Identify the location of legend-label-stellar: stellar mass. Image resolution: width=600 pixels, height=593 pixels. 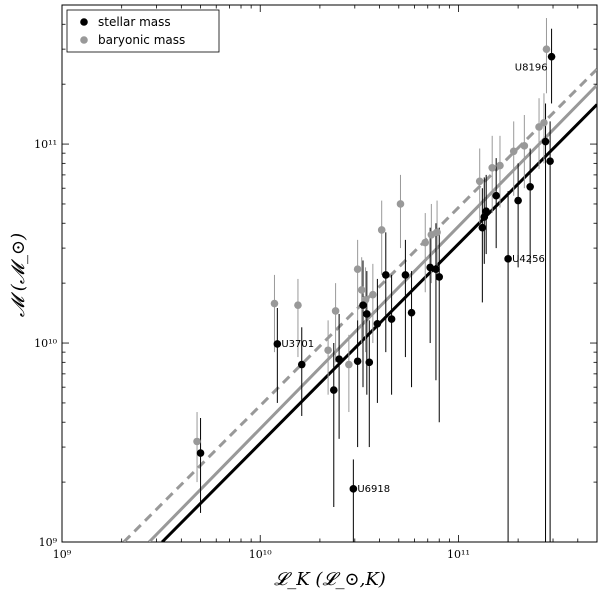
(134, 22).